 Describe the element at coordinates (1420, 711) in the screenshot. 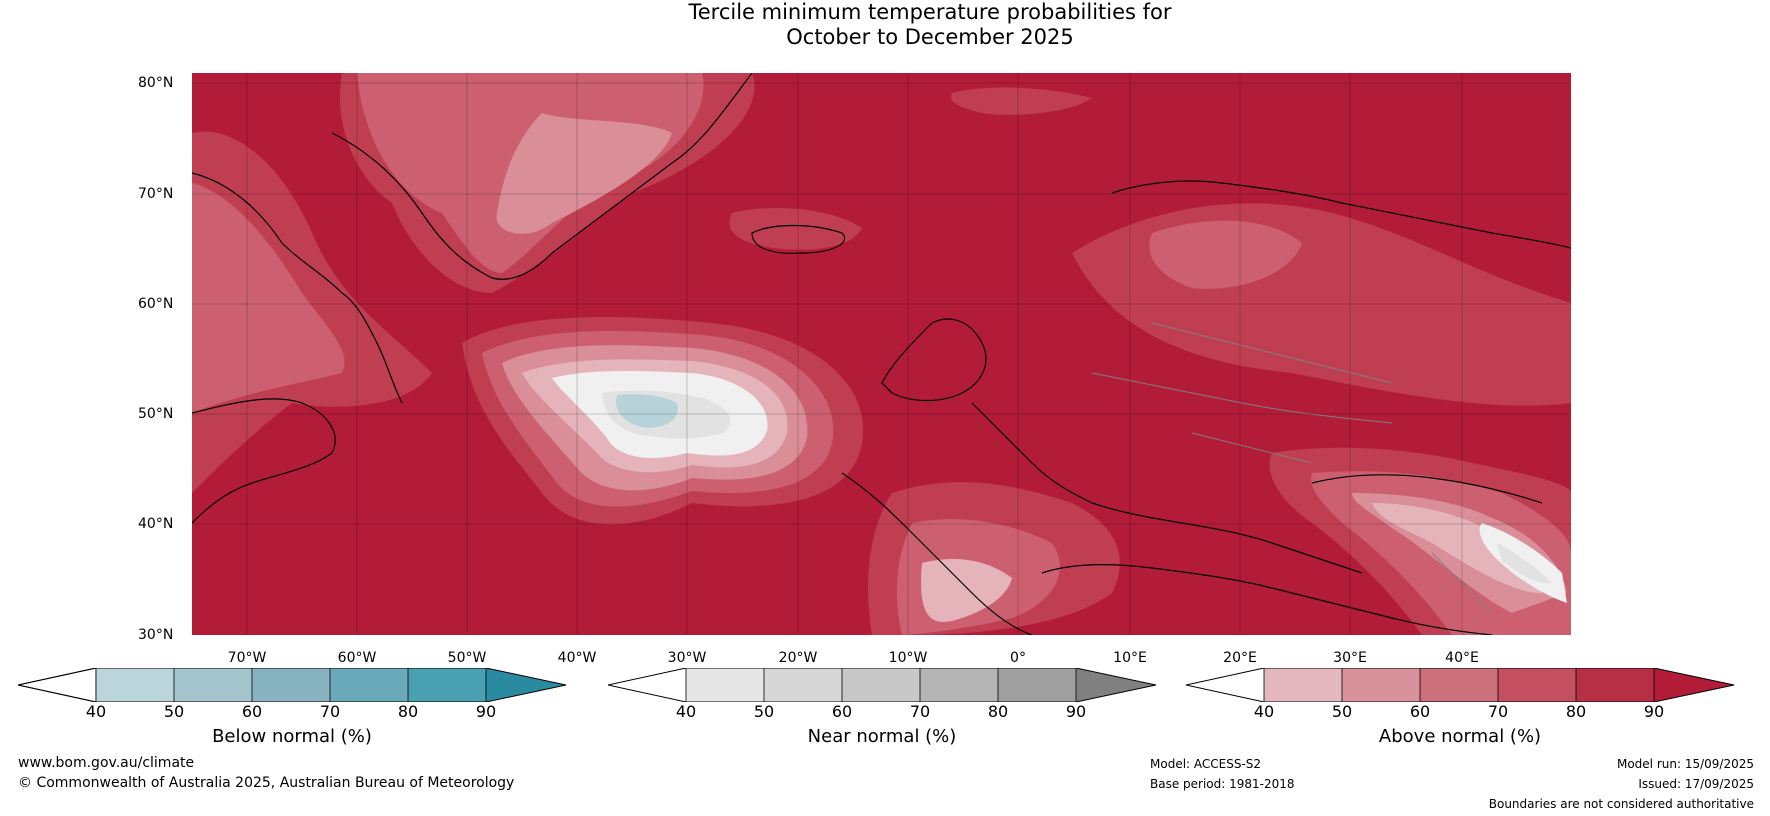

I see `colorbar-above-tick-60: 60` at that location.